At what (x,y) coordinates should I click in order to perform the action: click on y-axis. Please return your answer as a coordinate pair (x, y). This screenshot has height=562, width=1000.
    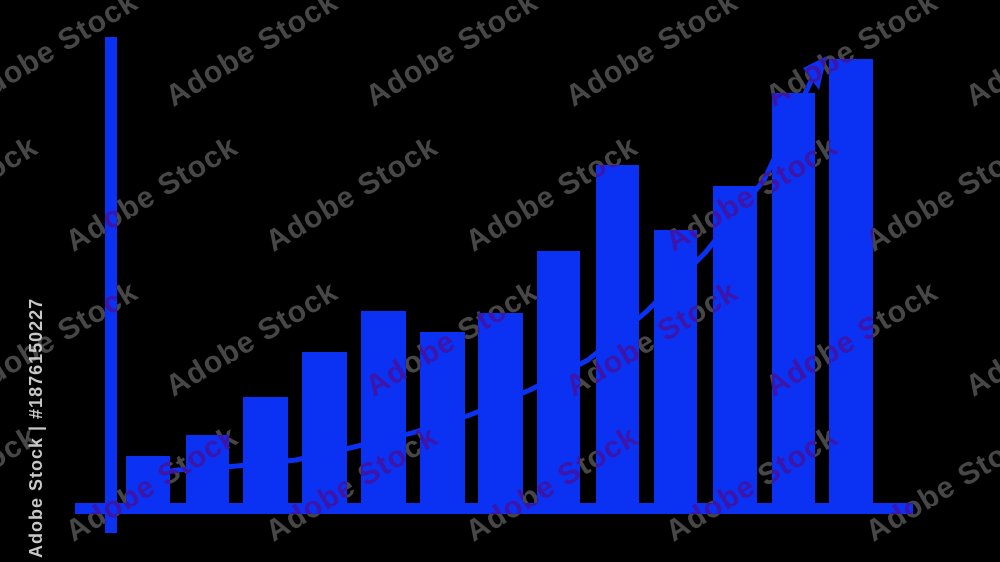
    Looking at the image, I should click on (111, 285).